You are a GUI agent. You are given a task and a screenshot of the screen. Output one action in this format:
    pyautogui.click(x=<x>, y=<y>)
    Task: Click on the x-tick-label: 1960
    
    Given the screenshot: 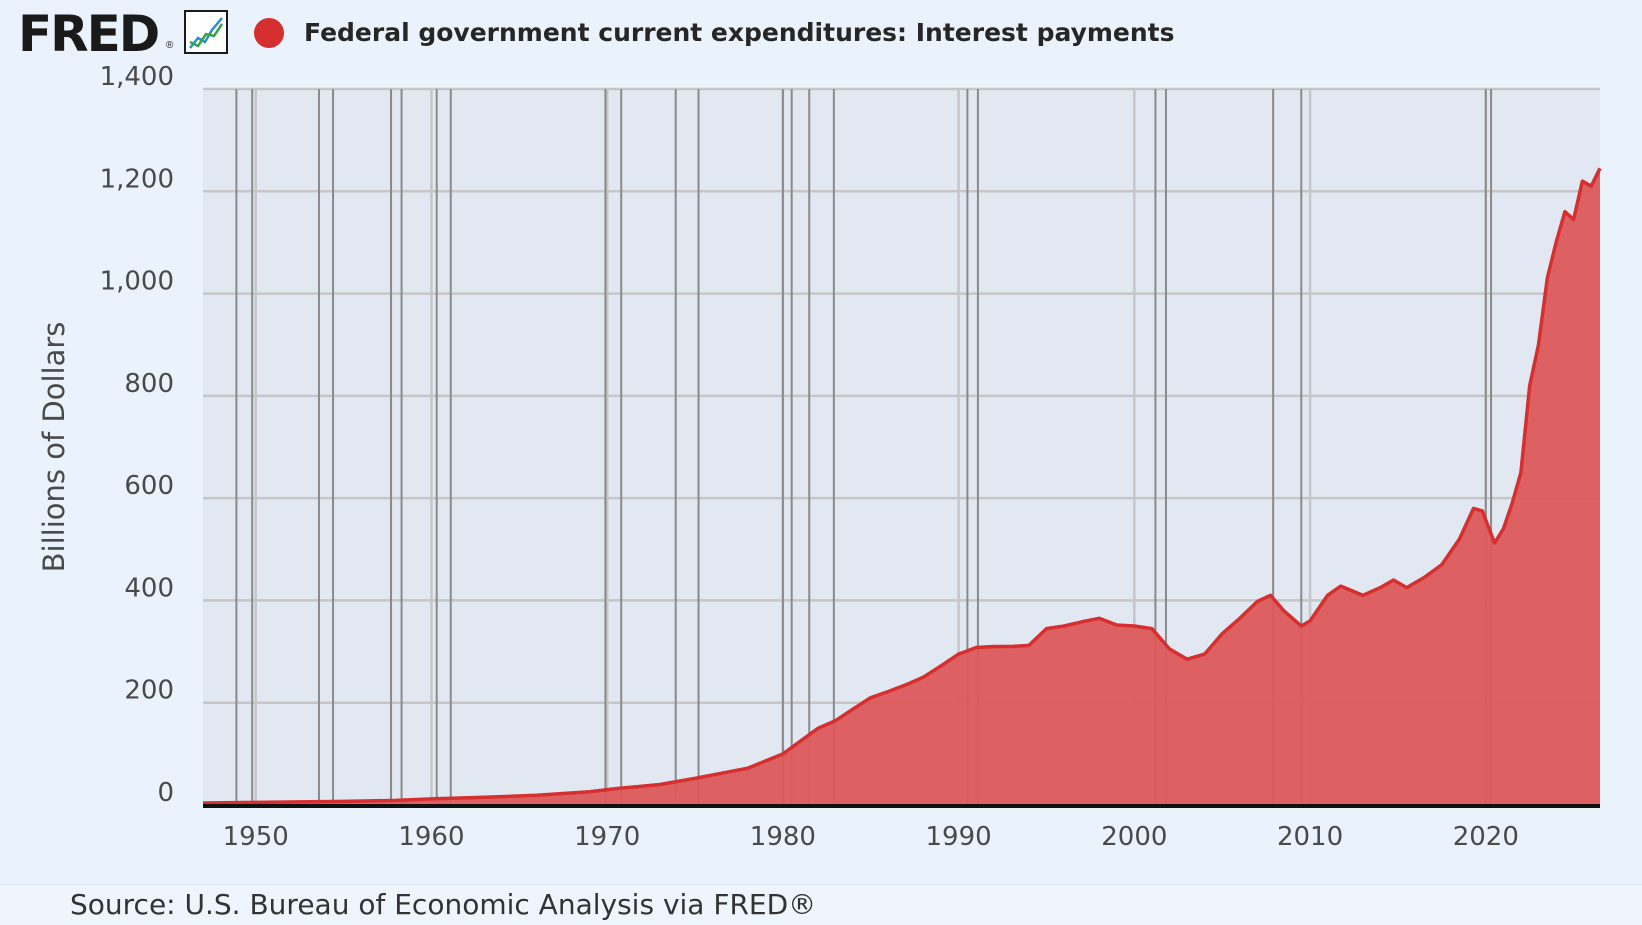 What is the action you would take?
    pyautogui.click(x=431, y=837)
    